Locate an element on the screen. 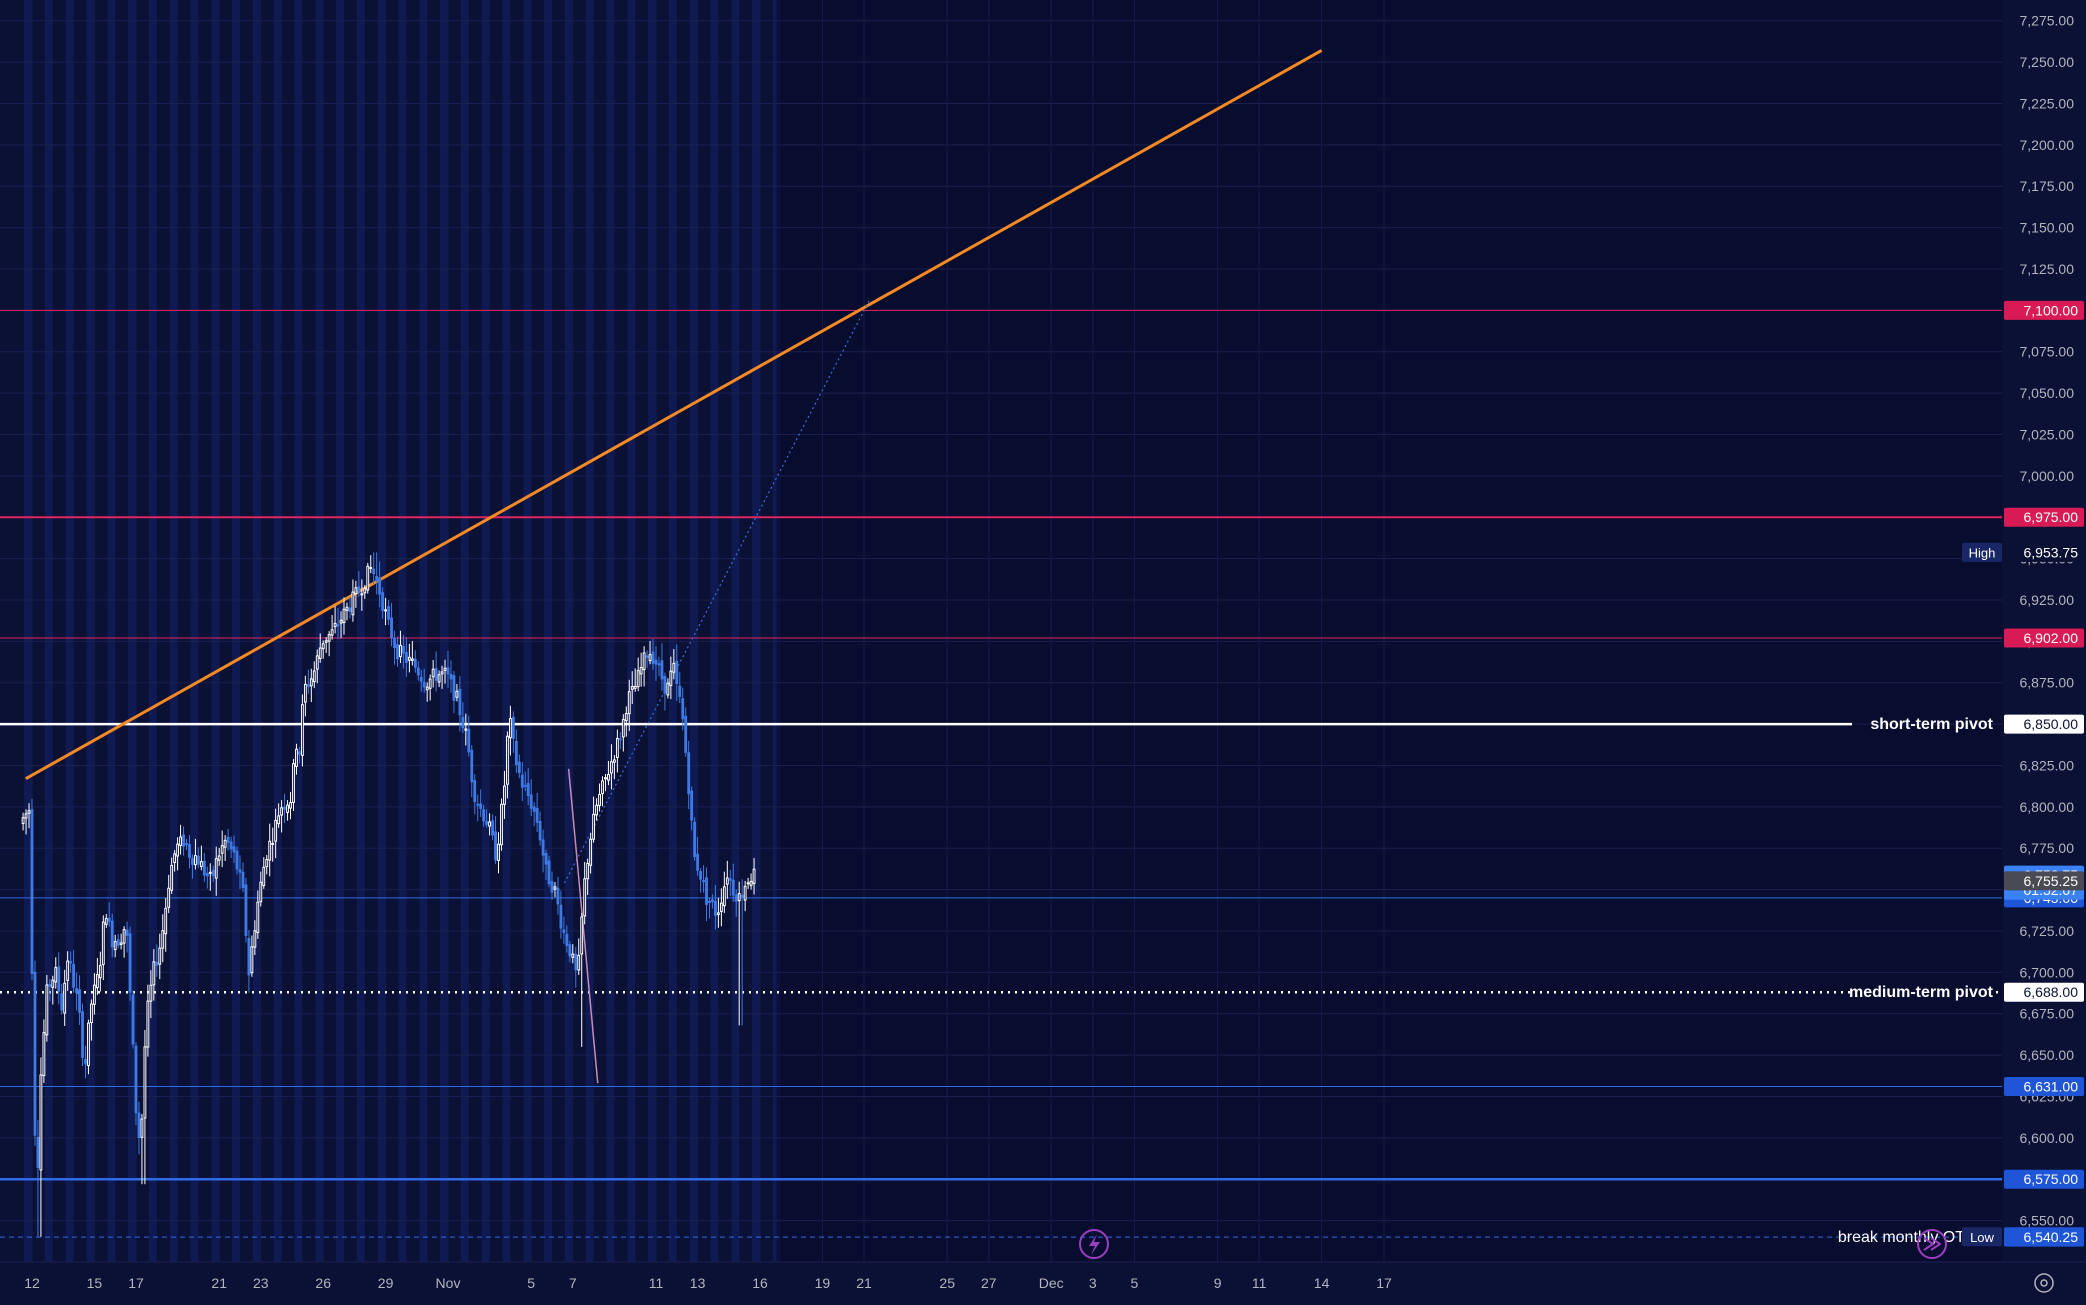 The height and width of the screenshot is (1305, 2086). settings-icon is located at coordinates (2044, 1283).